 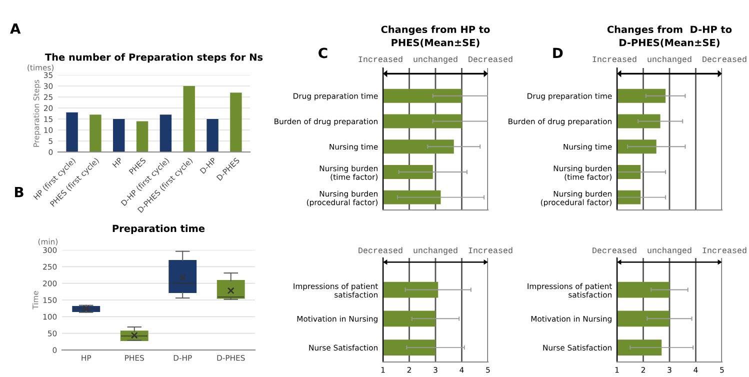 I want to click on text: B, so click(x=19, y=192).